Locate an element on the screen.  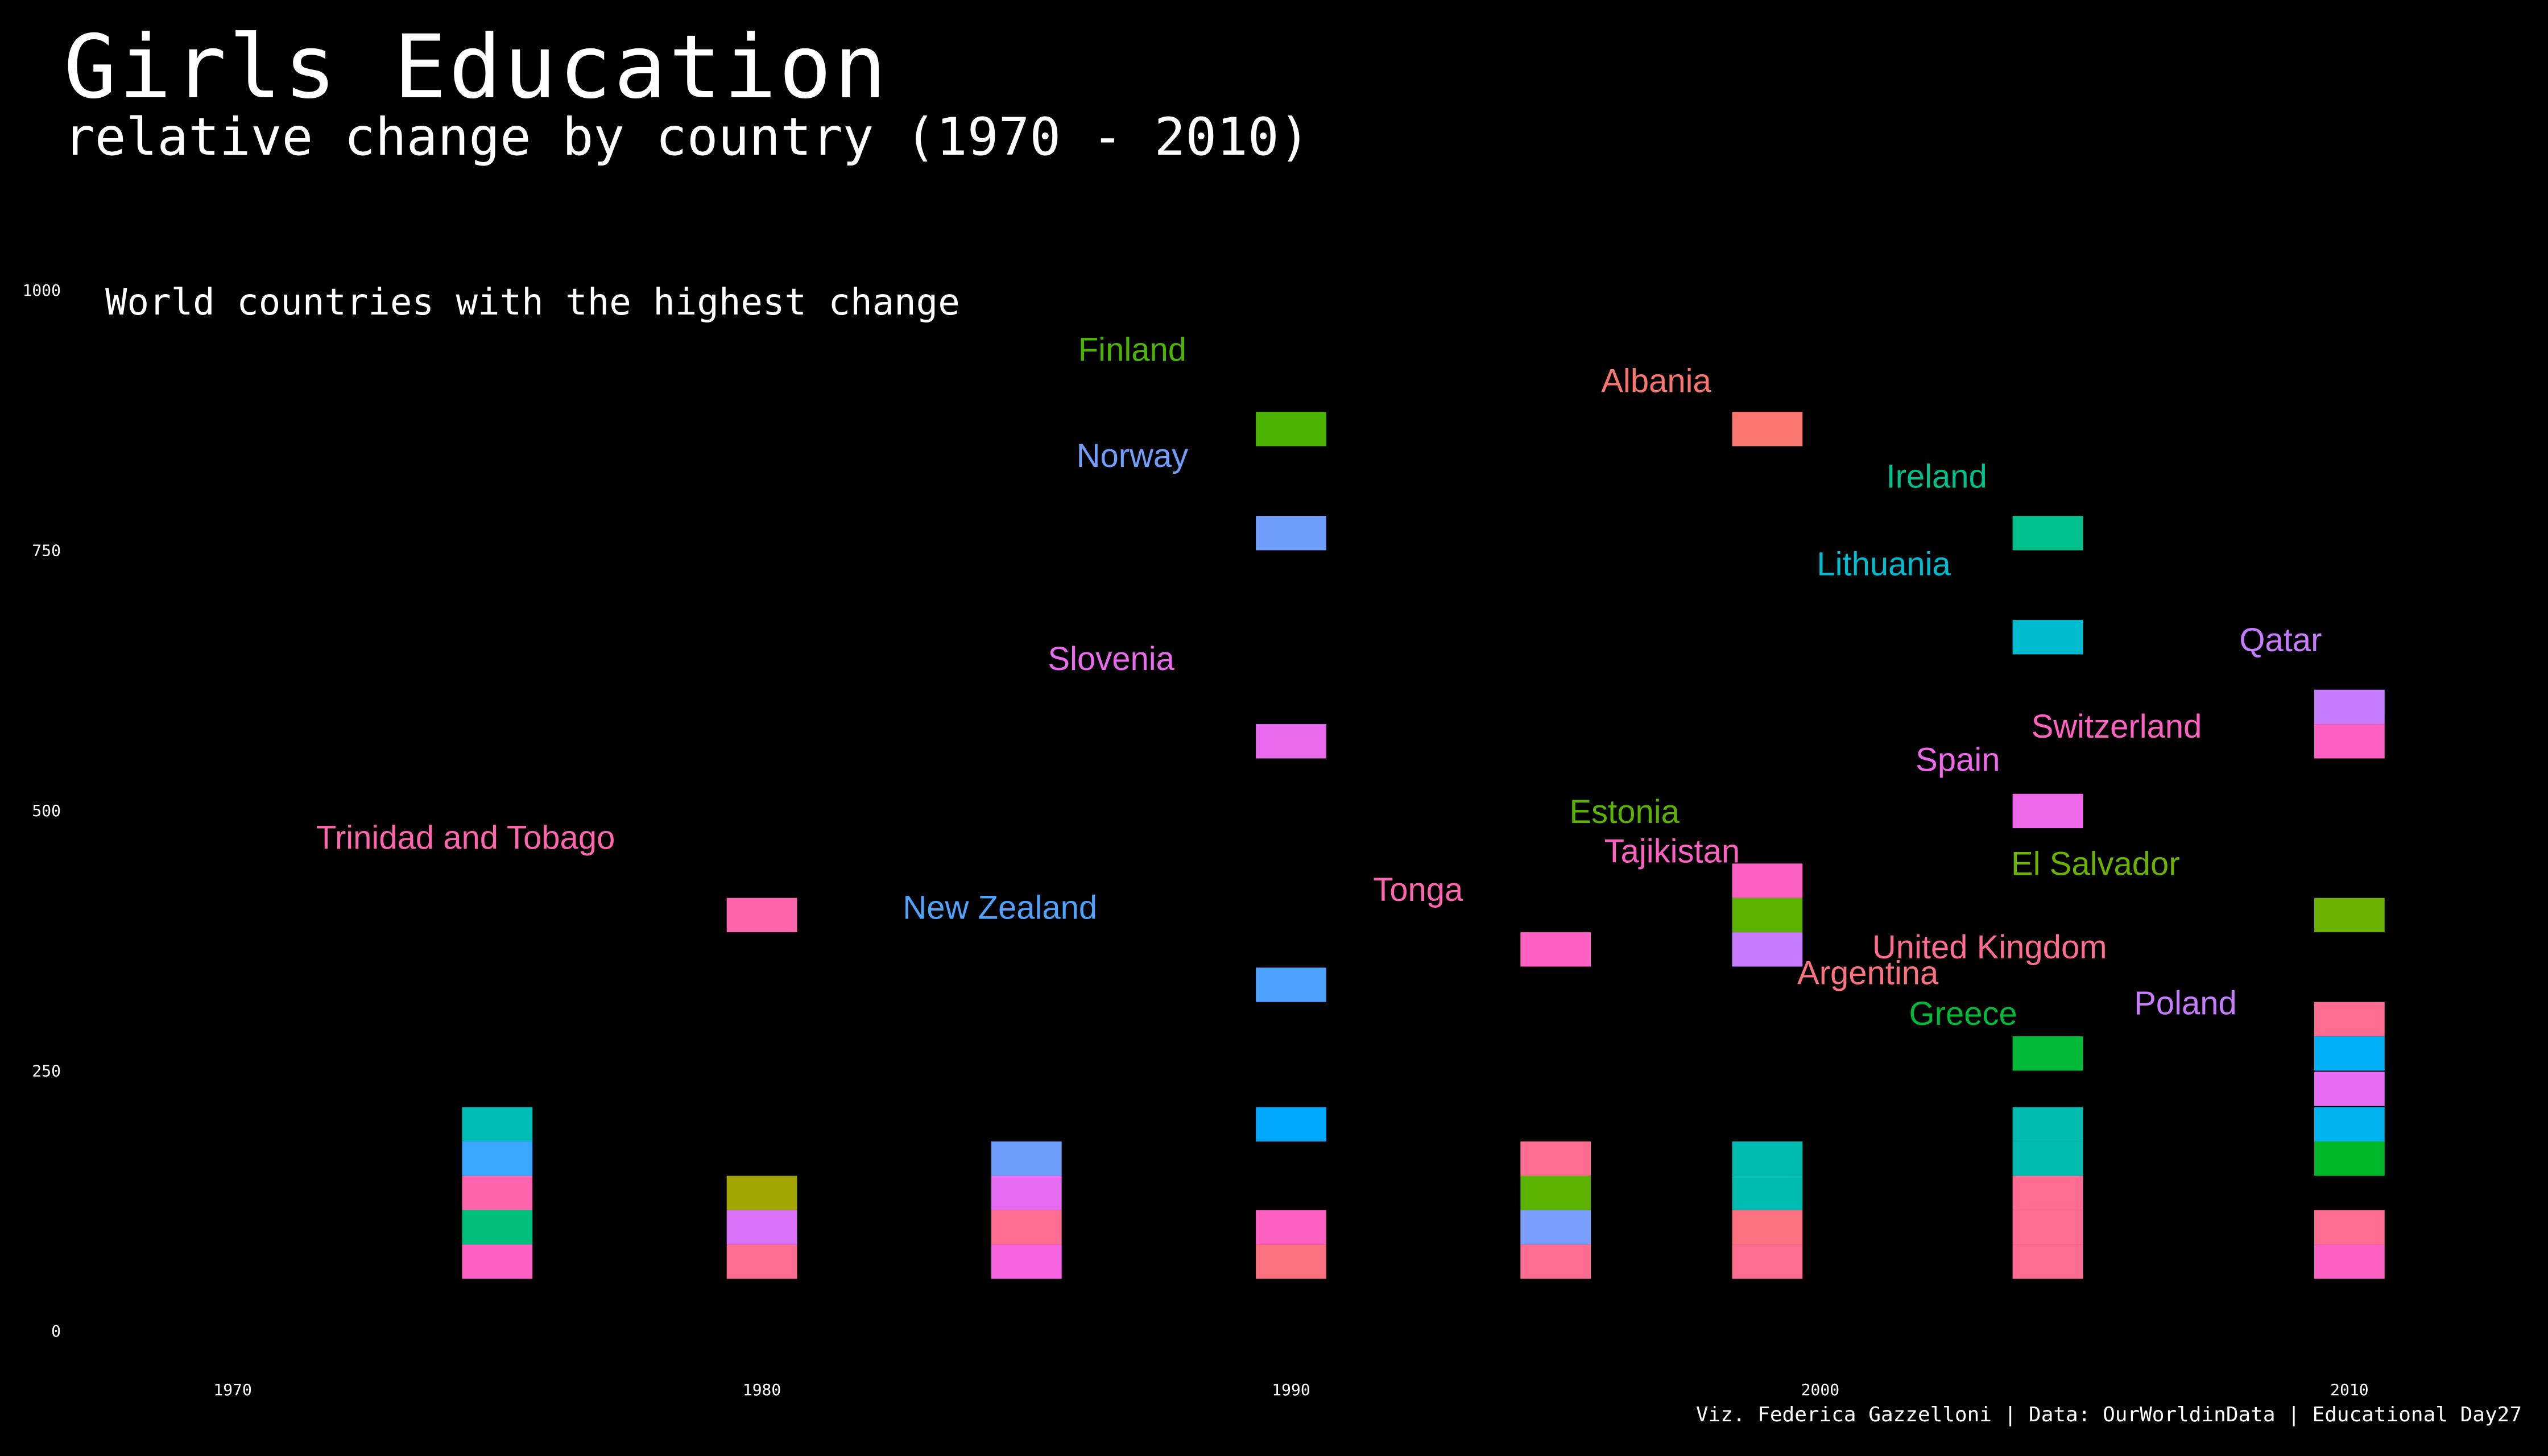
country-label: Slovenia is located at coordinates (1111, 658).